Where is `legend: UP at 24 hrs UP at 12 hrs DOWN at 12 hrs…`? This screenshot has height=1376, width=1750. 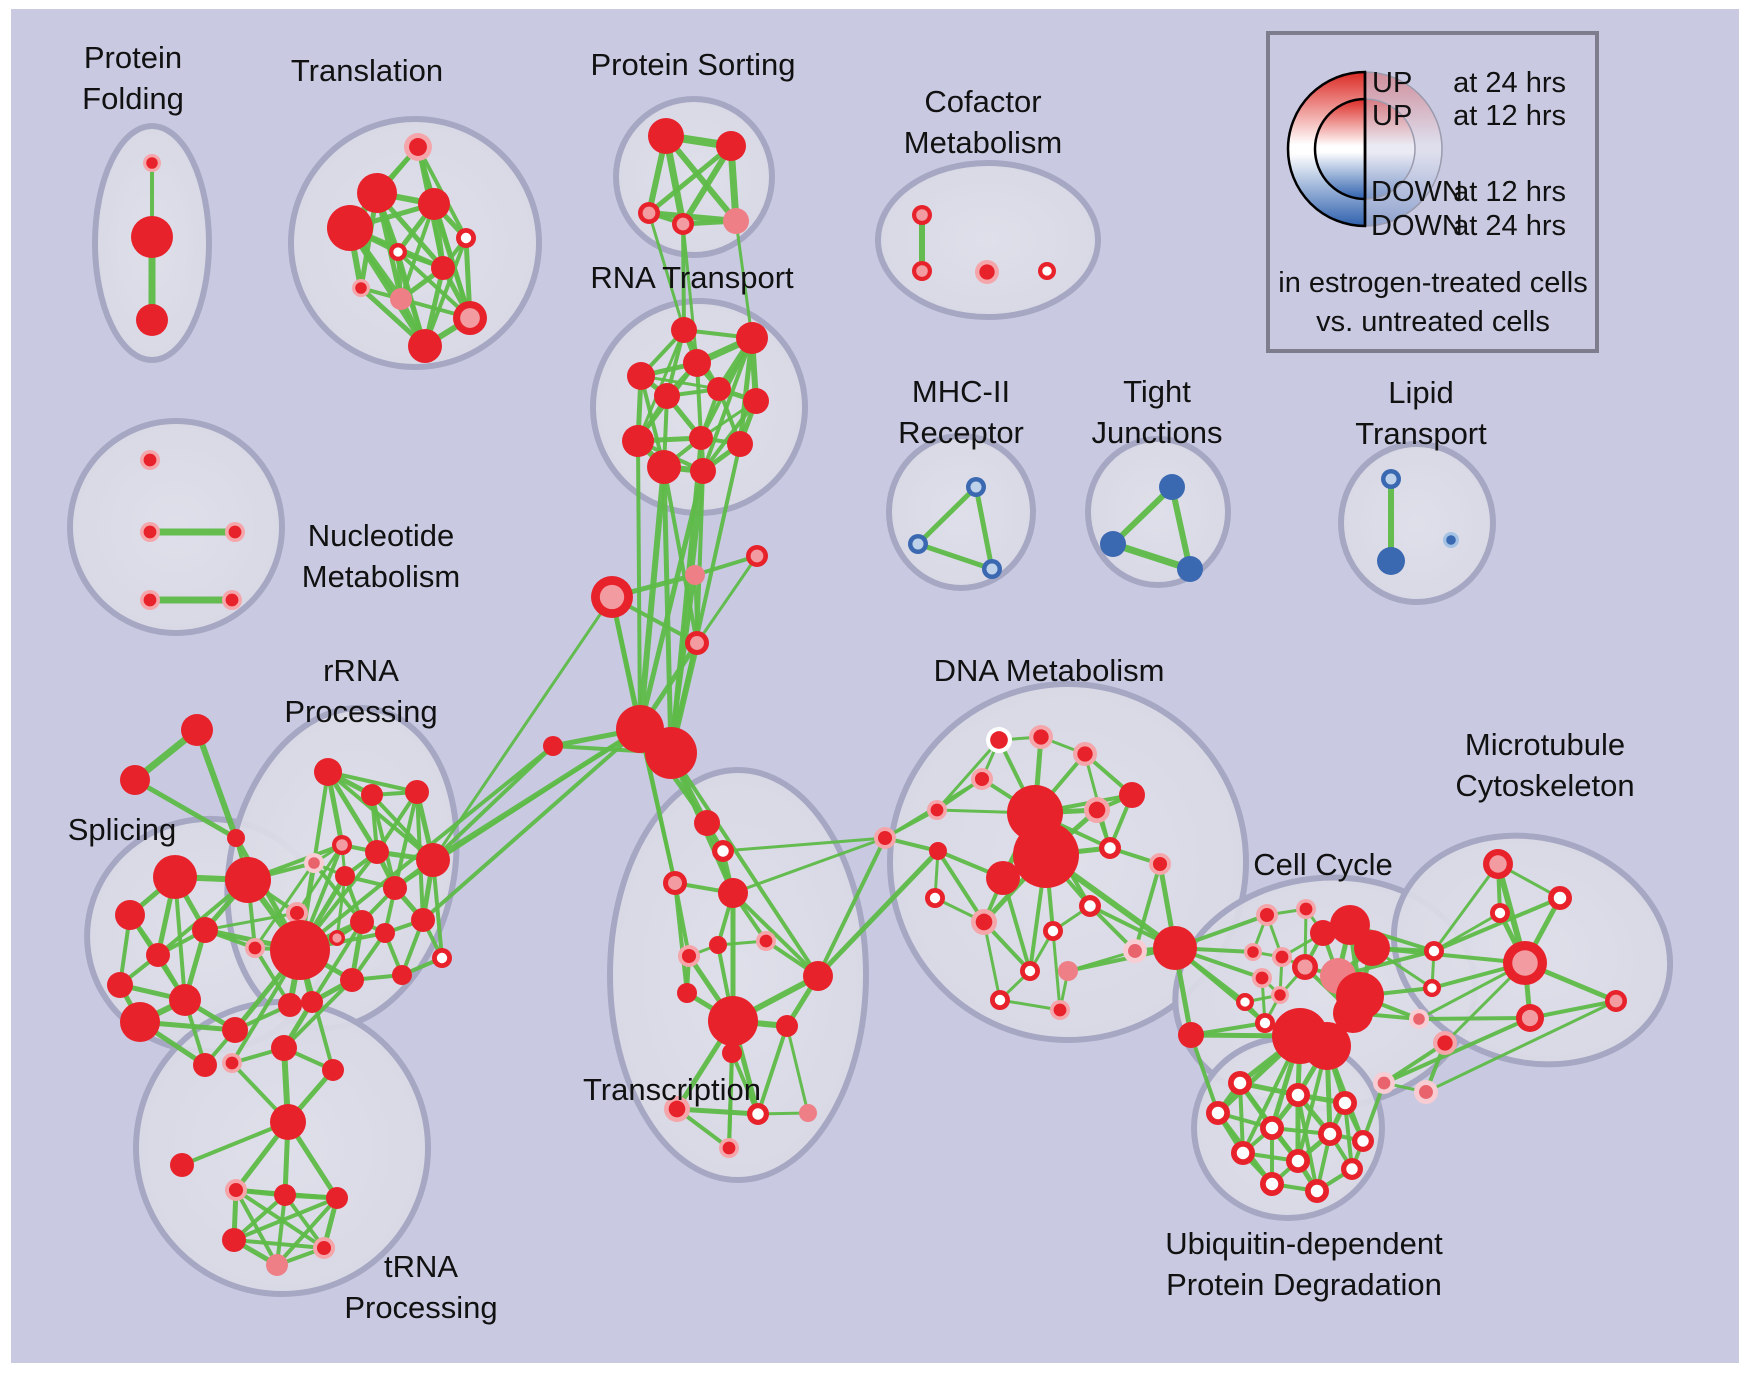
legend: UP at 24 hrs UP at 12 hrs DOWN at 12 hrs… is located at coordinates (1432, 192).